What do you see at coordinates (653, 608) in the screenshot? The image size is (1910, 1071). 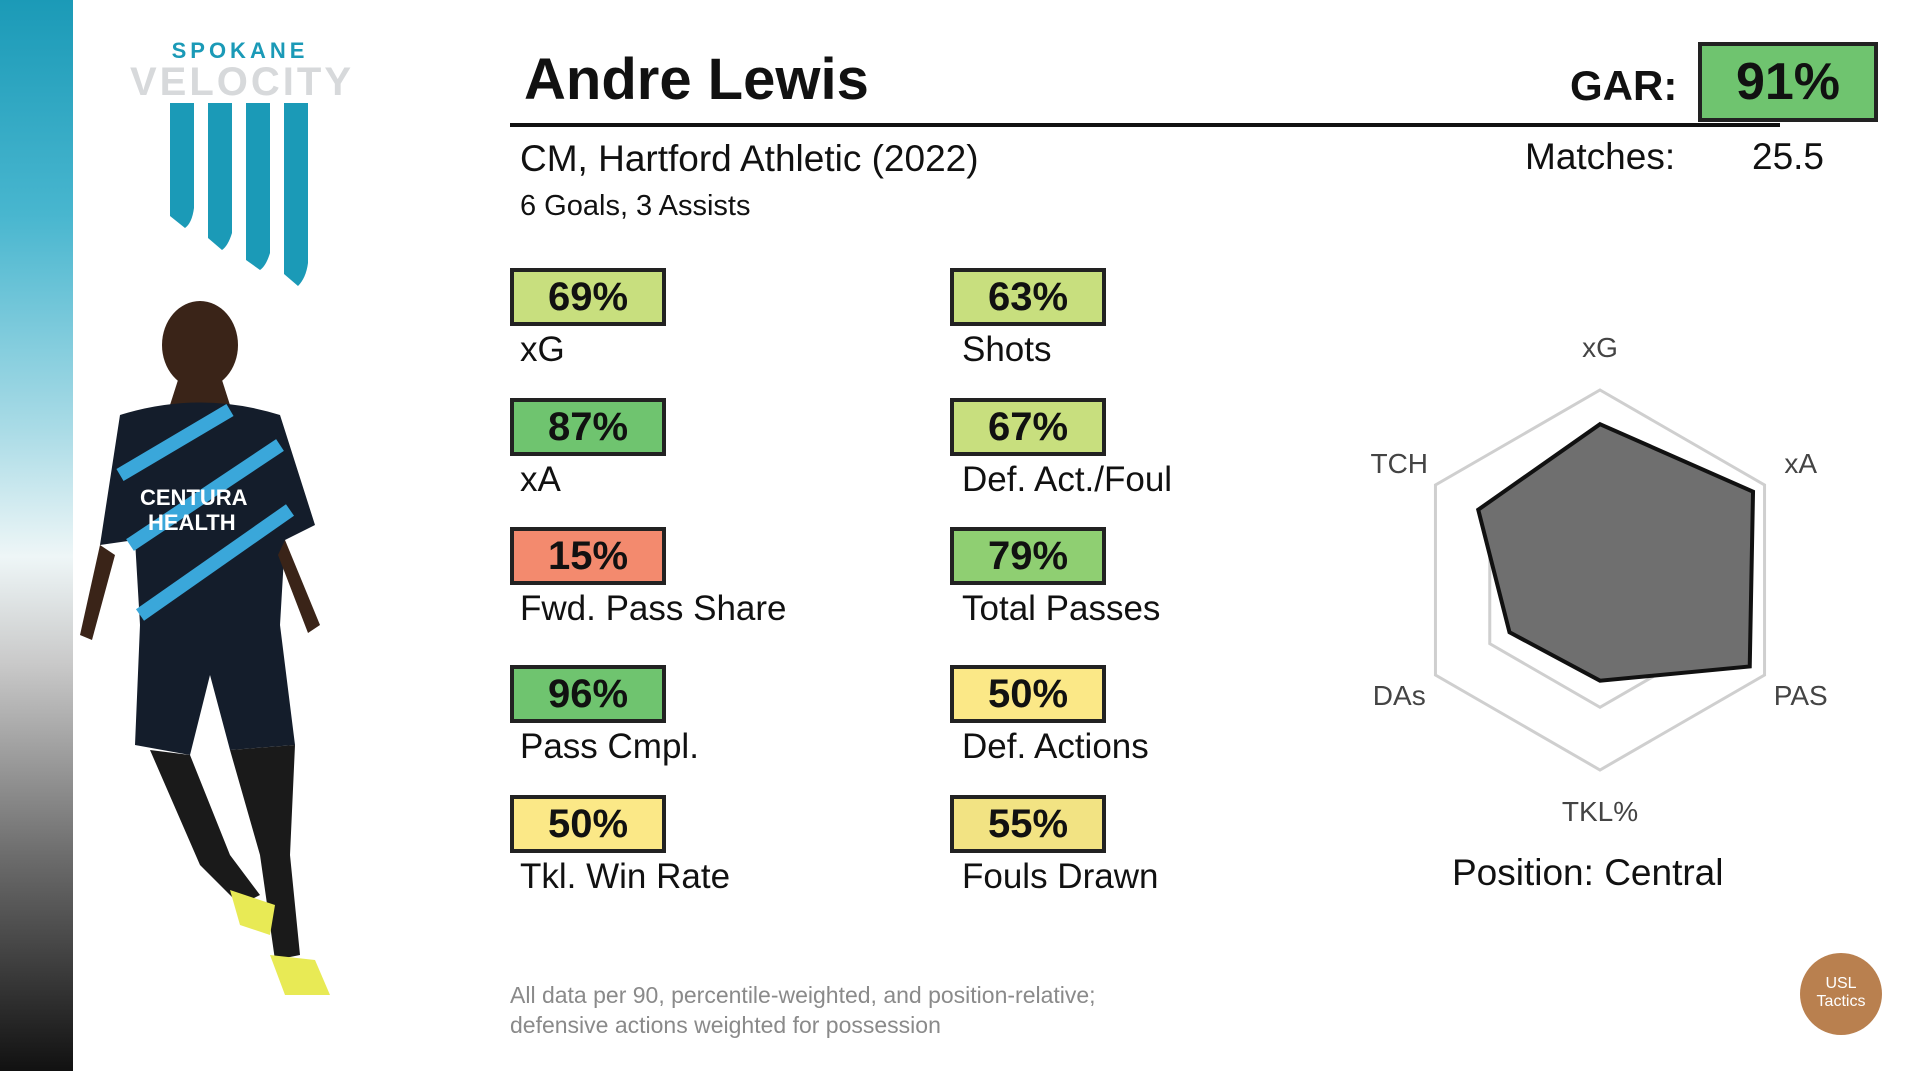 I see `stat-label-fwd-pass-share: Fwd. Pass Share` at bounding box center [653, 608].